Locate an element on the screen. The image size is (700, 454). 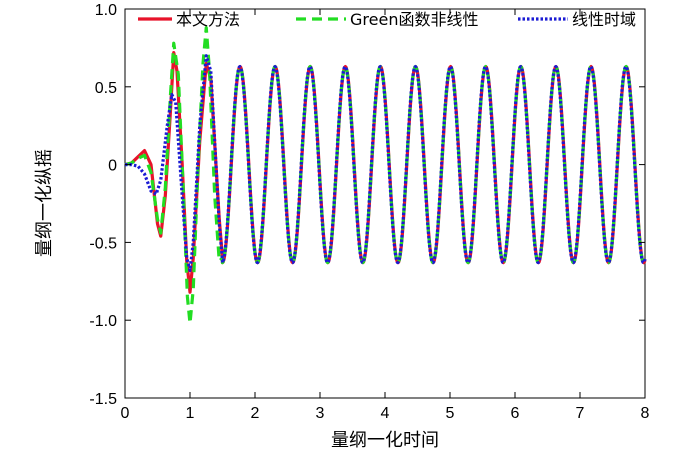
y-tick-label: -1.0 is located at coordinates (103, 321).